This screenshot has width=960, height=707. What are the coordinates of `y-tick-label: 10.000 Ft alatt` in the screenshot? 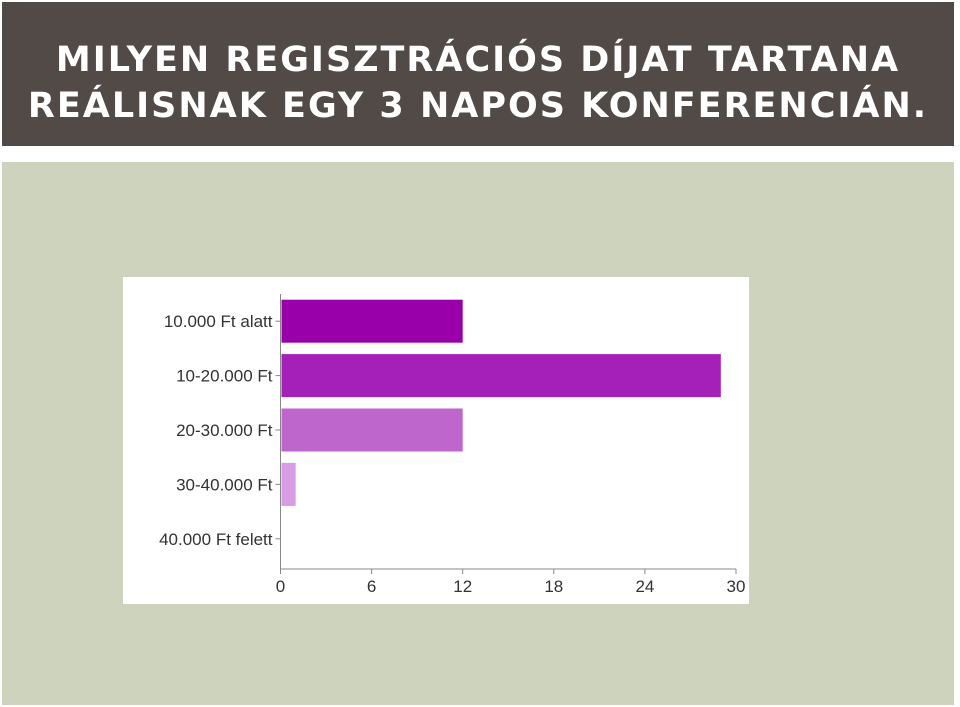 It's located at (218, 321).